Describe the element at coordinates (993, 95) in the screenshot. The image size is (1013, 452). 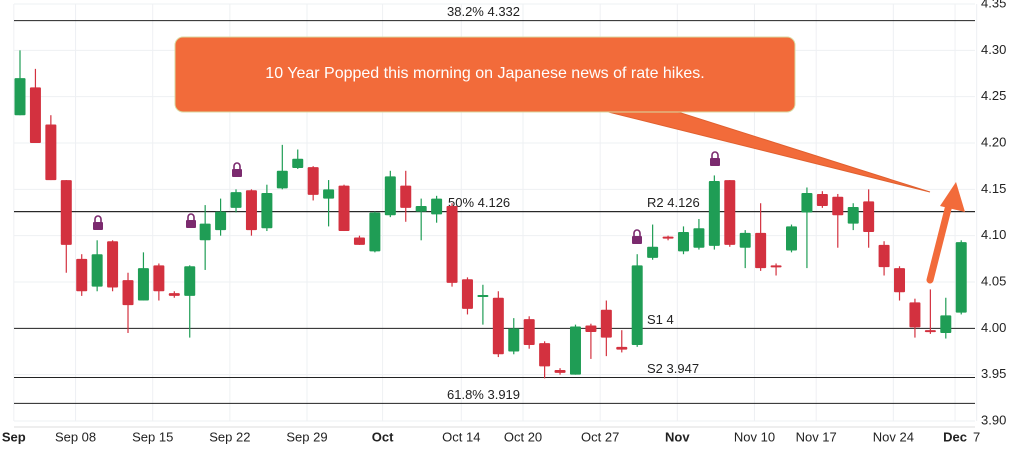
I see `y-tick-label: 4.25` at that location.